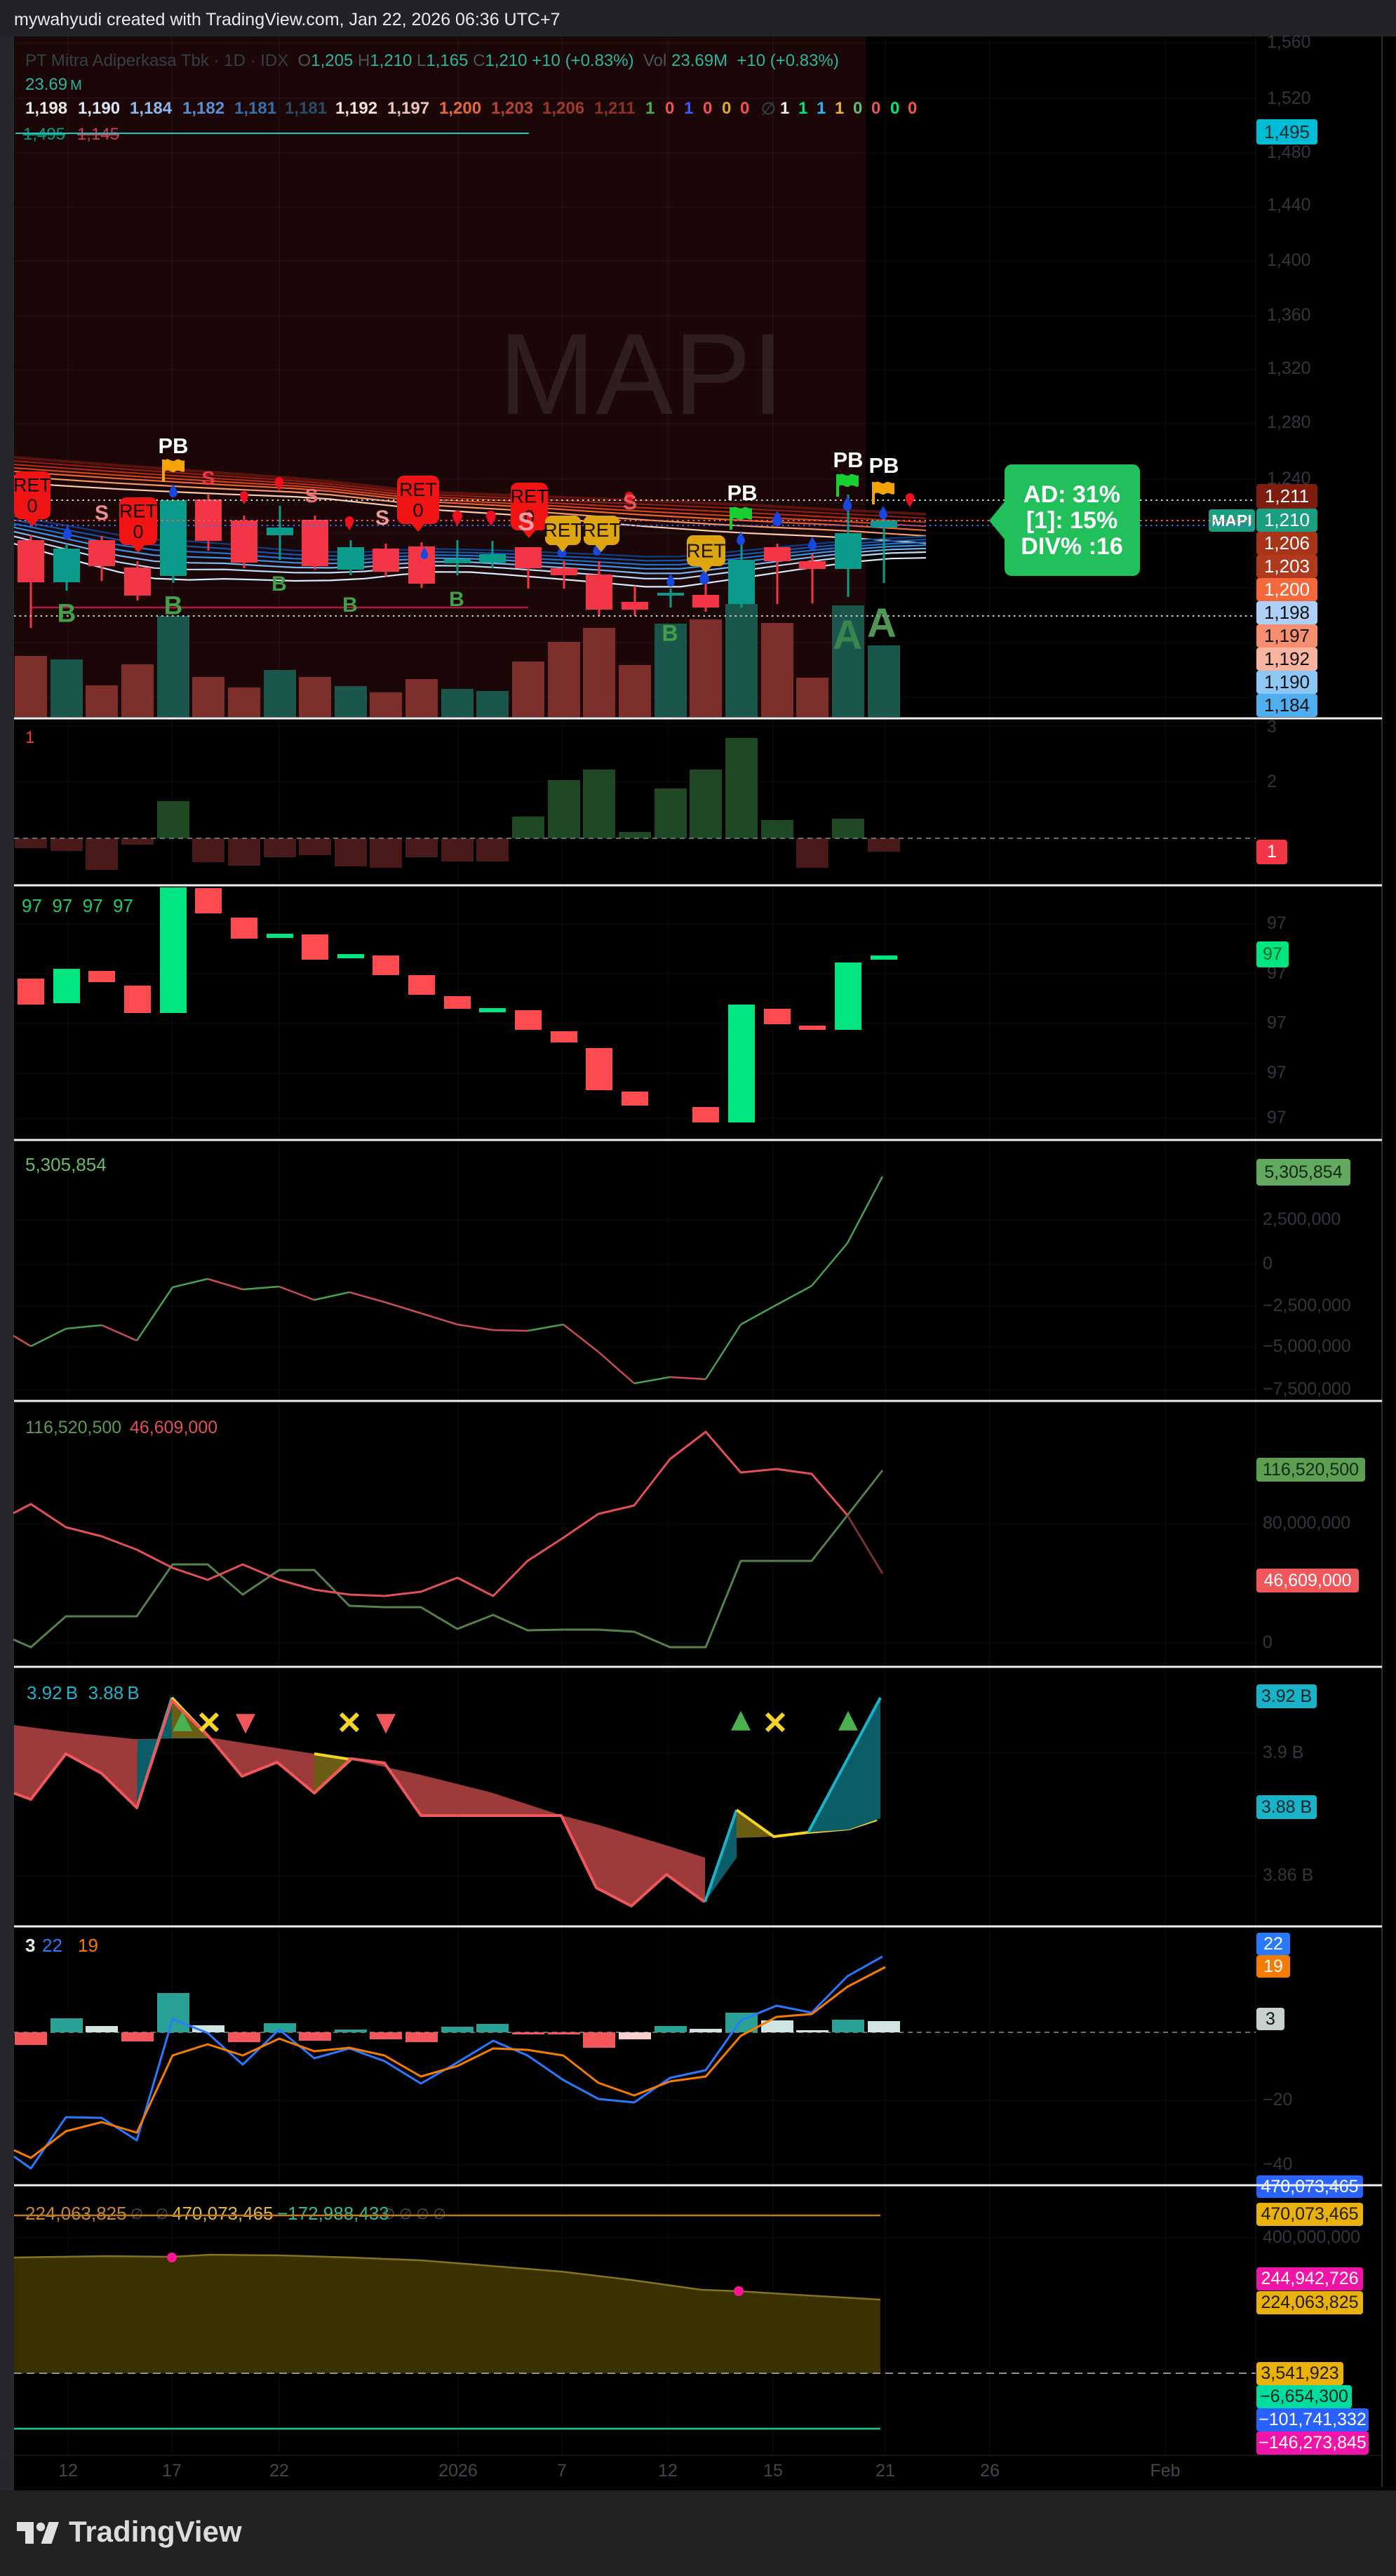 The width and height of the screenshot is (1396, 2576). What do you see at coordinates (1072, 546) in the screenshot?
I see `svg-text: DIV% :16` at bounding box center [1072, 546].